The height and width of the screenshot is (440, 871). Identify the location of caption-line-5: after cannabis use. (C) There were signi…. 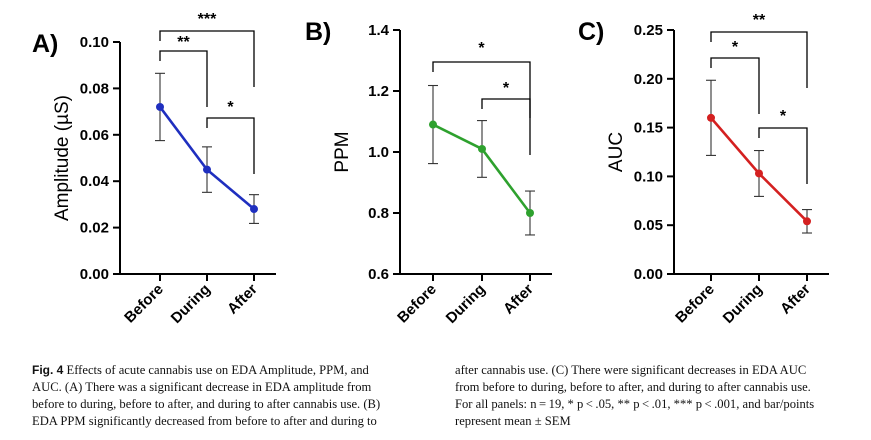
(631, 370).